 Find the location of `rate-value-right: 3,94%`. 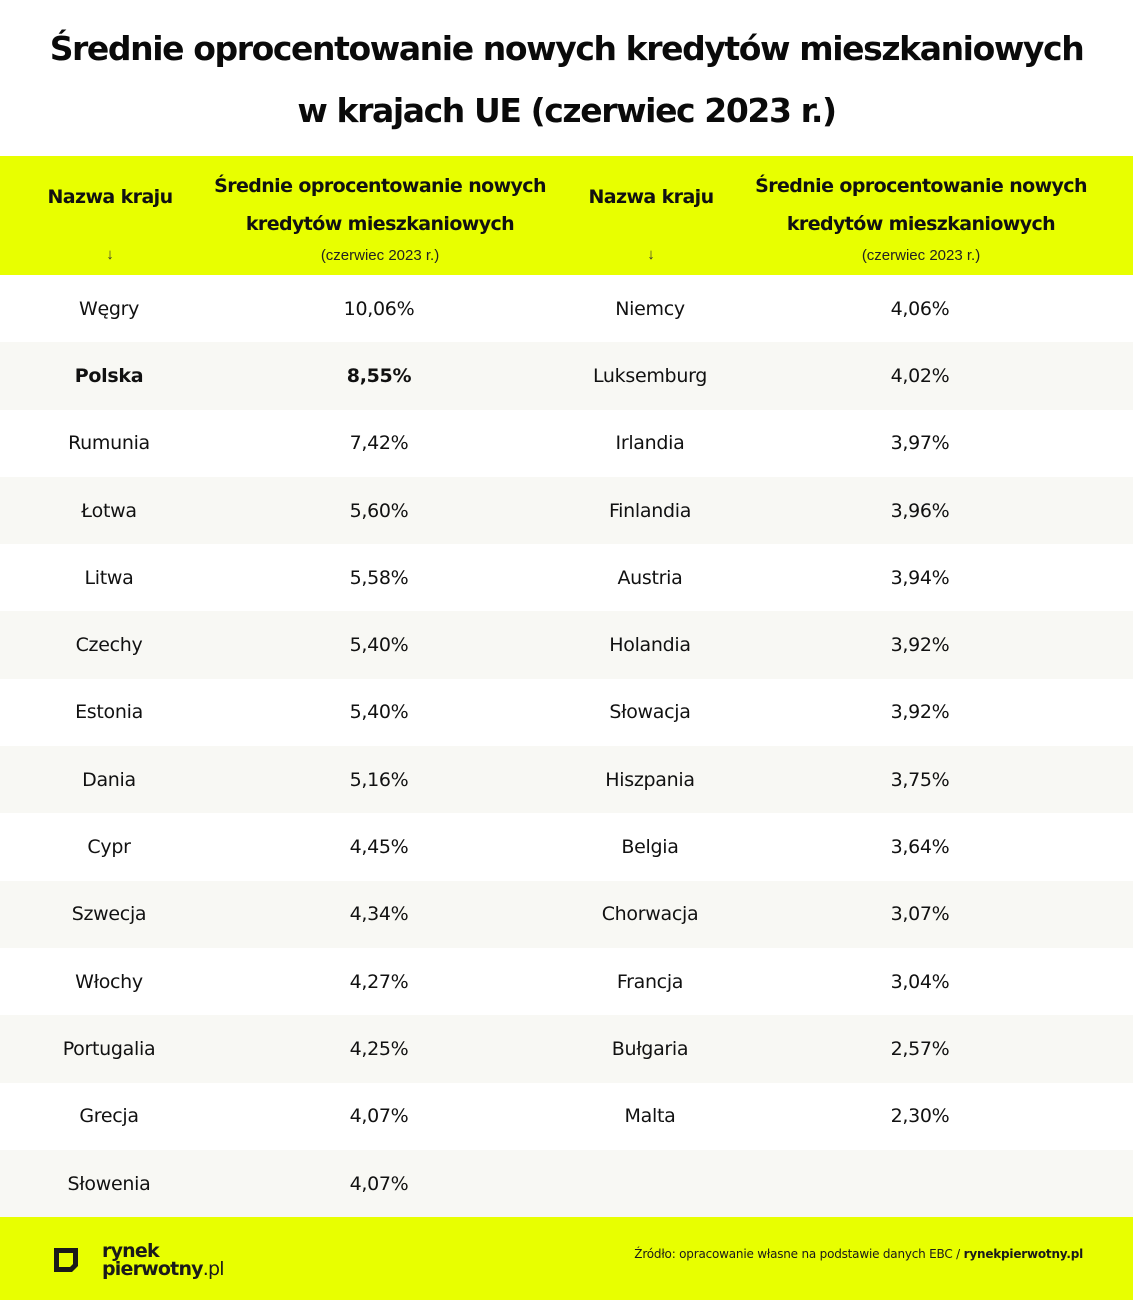

rate-value-right: 3,94% is located at coordinates (920, 577).